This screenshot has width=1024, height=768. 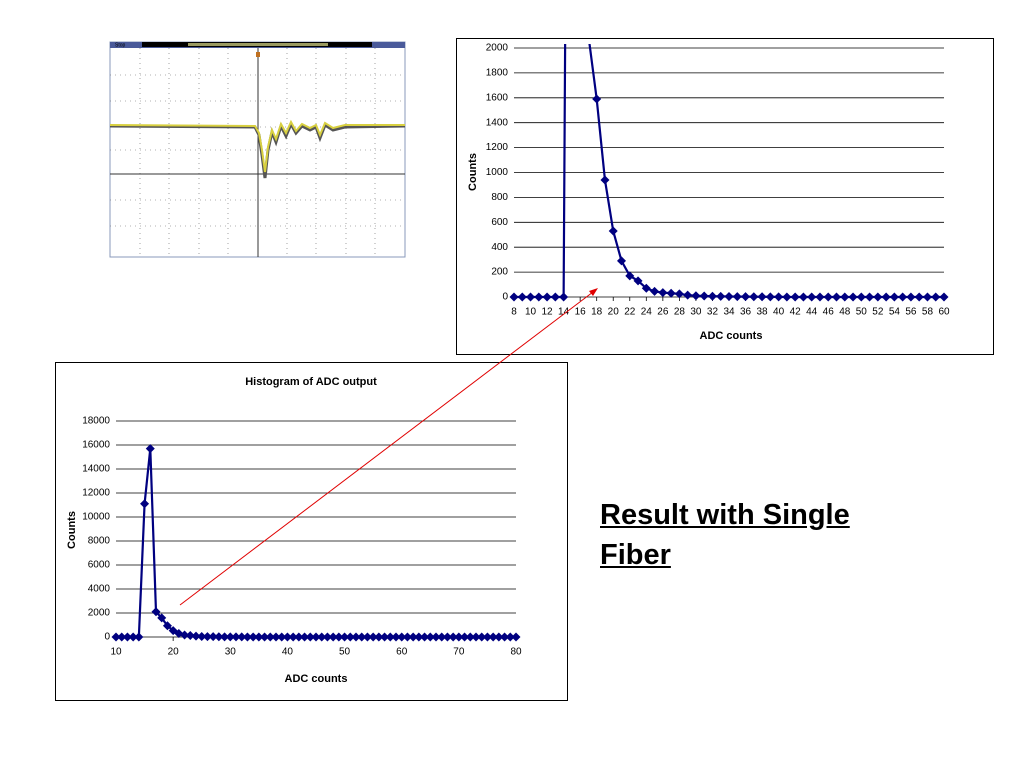 What do you see at coordinates (725, 535) in the screenshot?
I see `slide-heading: Result with Single Fiber` at bounding box center [725, 535].